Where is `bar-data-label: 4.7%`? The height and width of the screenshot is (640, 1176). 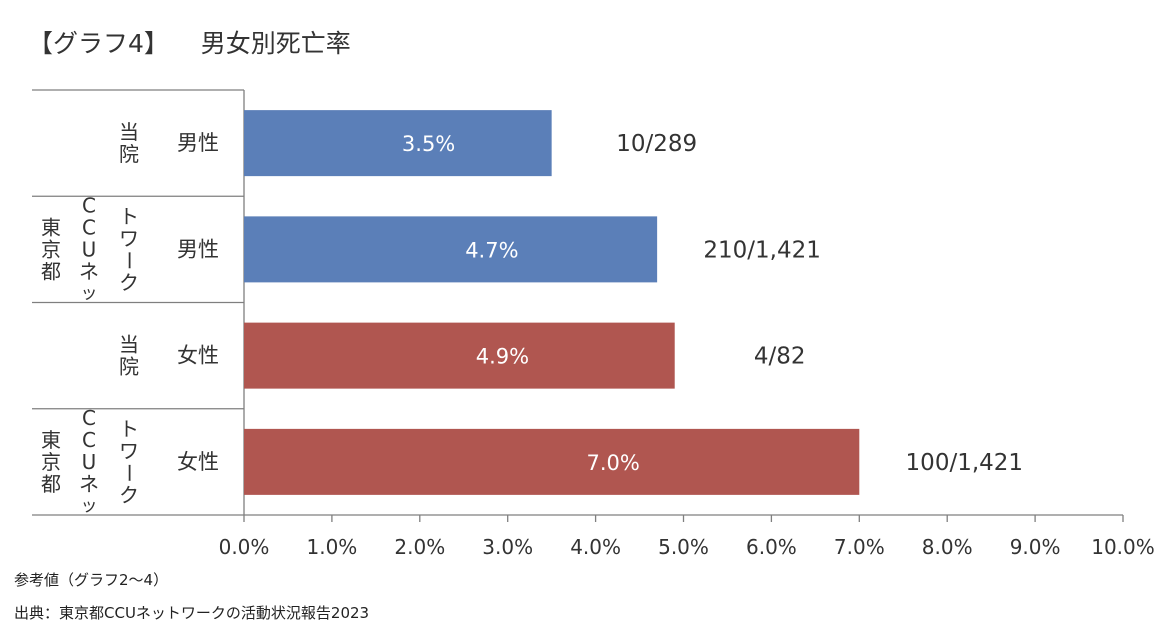
bar-data-label: 4.7% is located at coordinates (491, 250).